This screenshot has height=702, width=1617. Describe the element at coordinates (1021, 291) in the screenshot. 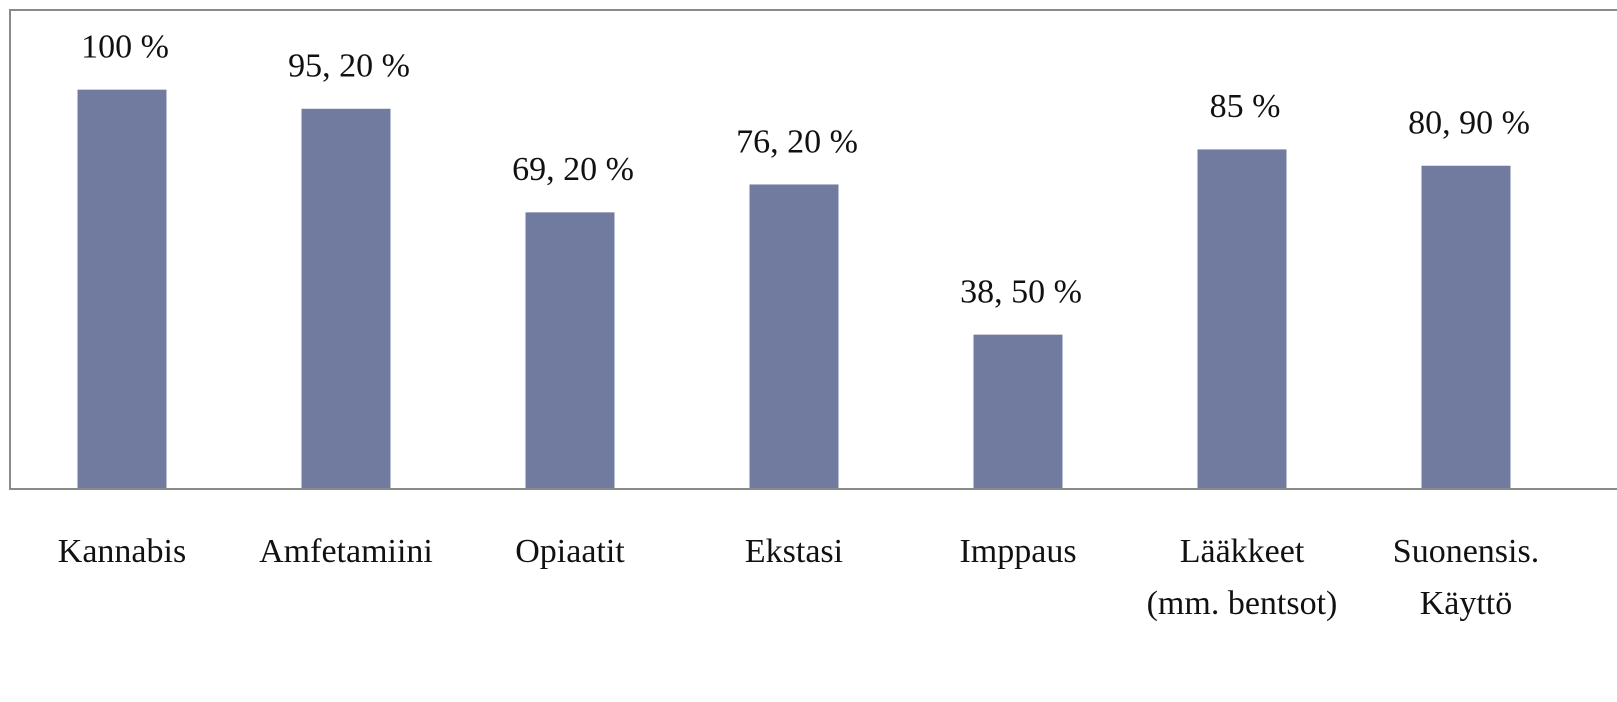

I see `value-label: 38, 50 %` at that location.